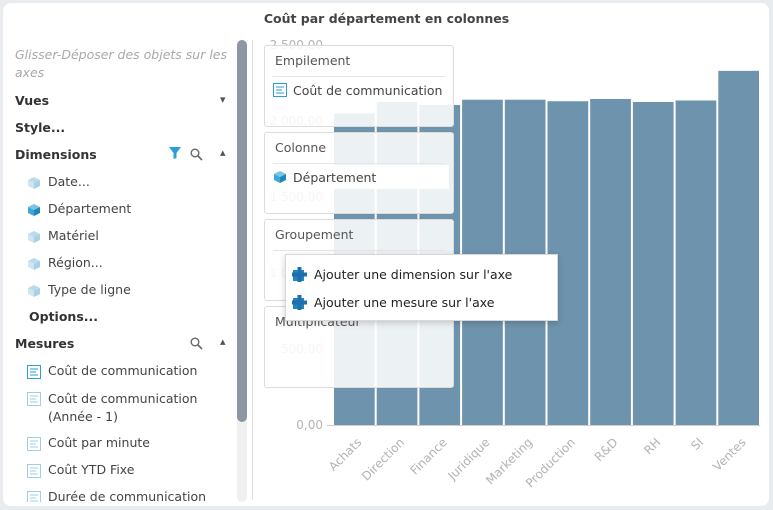 The image size is (773, 510). Describe the element at coordinates (313, 60) in the screenshot. I see `dropzone-label: Empilement` at that location.